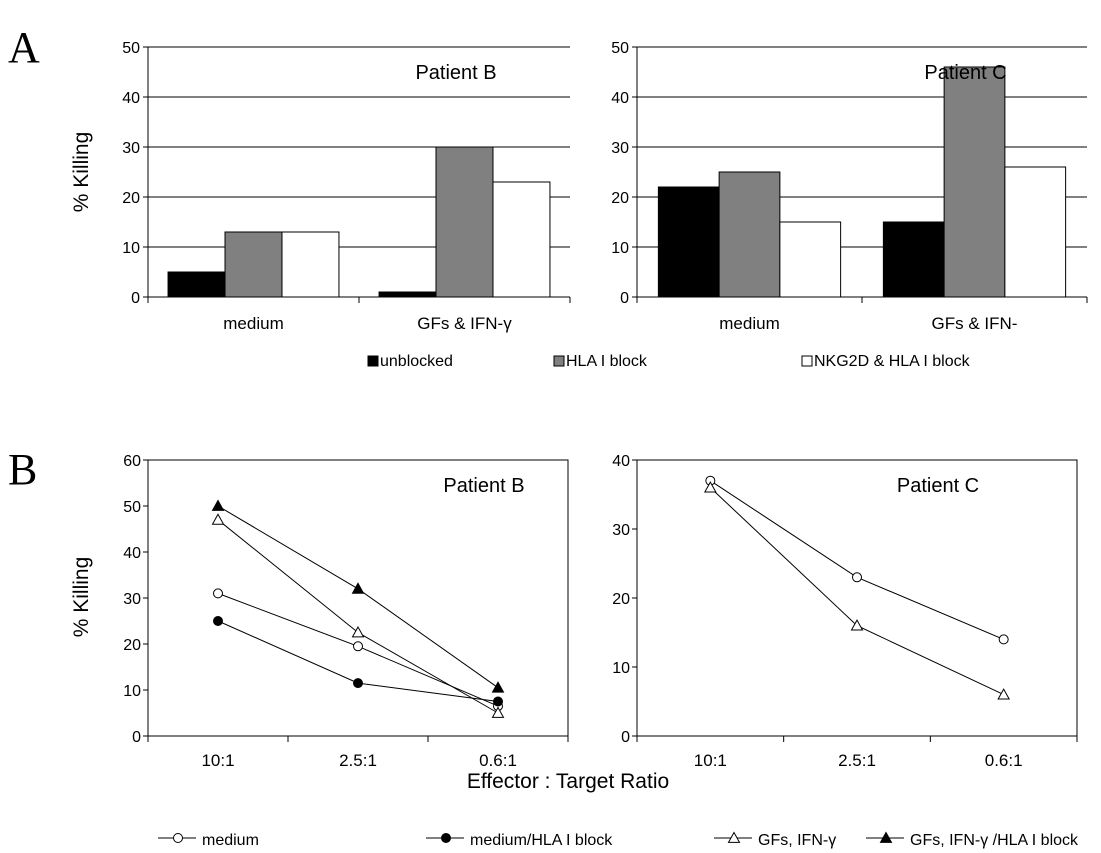 The height and width of the screenshot is (853, 1101). What do you see at coordinates (607, 361) in the screenshot?
I see `legend-label: HLA I block` at bounding box center [607, 361].